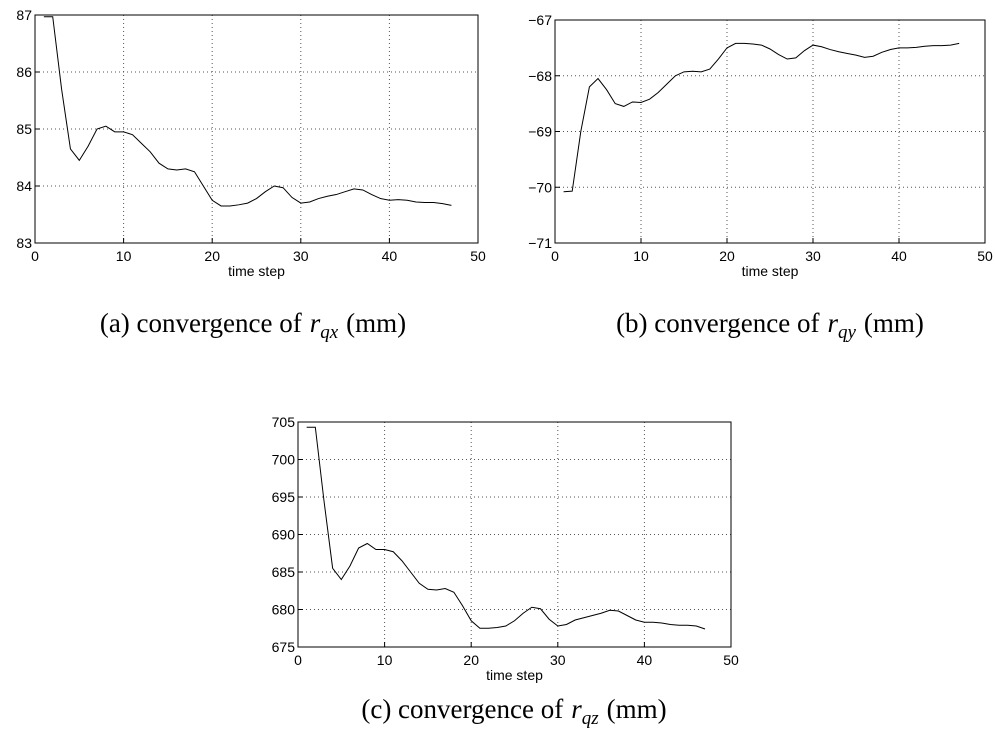 The width and height of the screenshot is (995, 740). What do you see at coordinates (540, 243) in the screenshot?
I see `y-tick-label: −71` at bounding box center [540, 243].